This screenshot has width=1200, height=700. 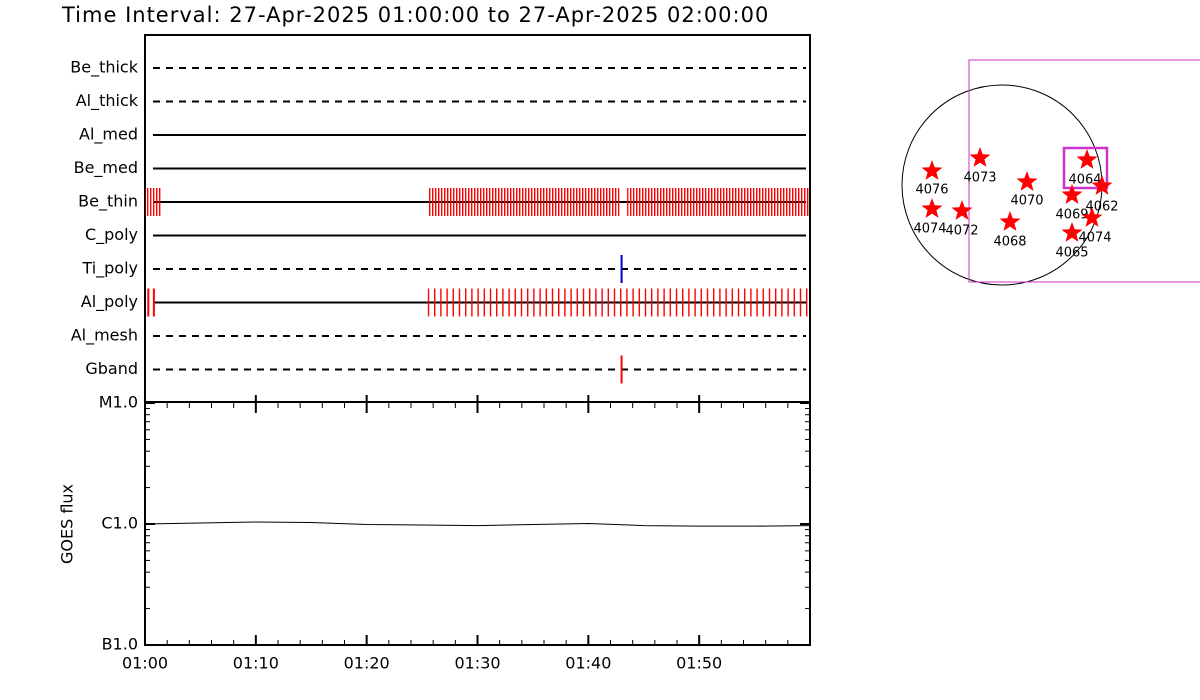 I want to click on region-label: 4069, so click(x=1071, y=215).